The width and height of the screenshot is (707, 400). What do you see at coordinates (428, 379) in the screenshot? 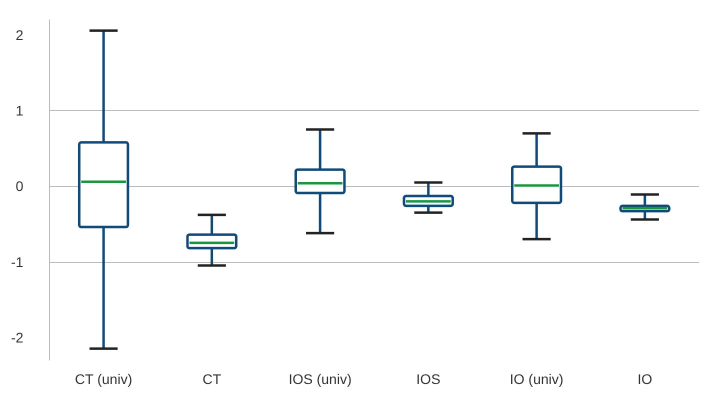
I see `x-tick-label: IOS` at bounding box center [428, 379].